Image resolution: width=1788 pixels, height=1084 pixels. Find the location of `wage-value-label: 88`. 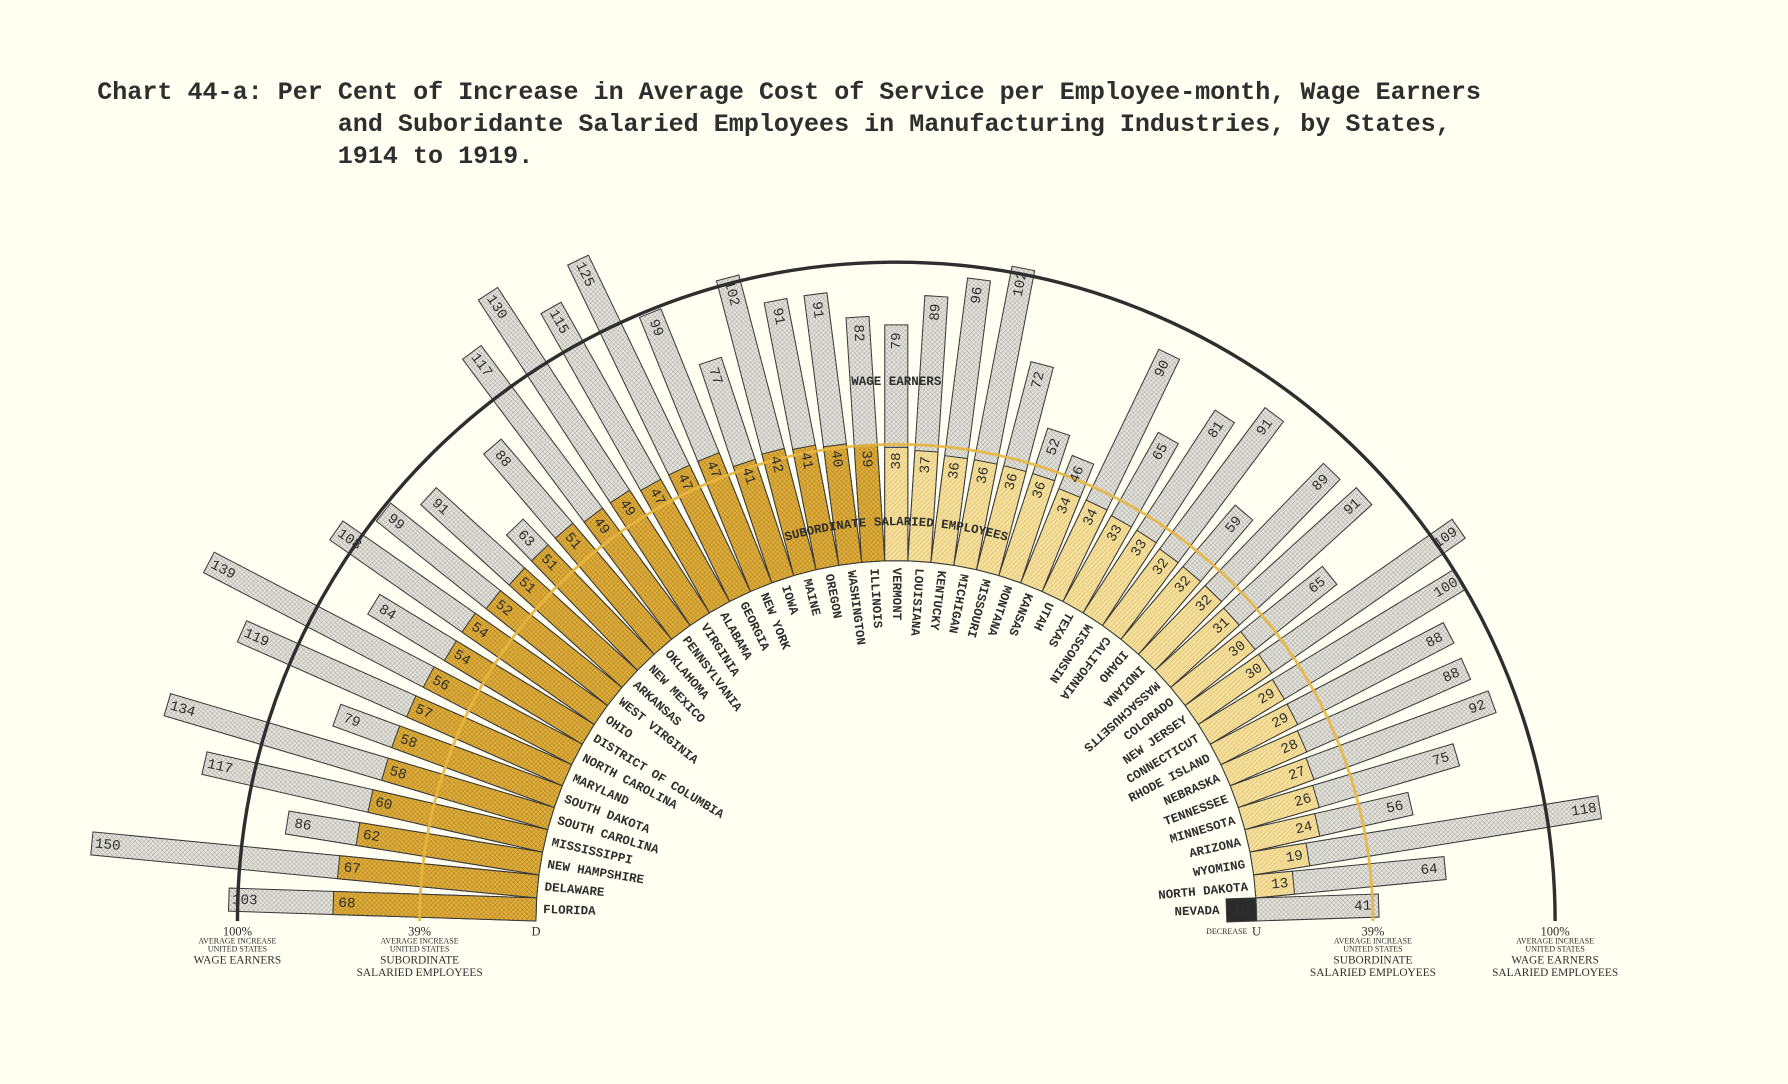

wage-value-label: 88 is located at coordinates (1452, 676).